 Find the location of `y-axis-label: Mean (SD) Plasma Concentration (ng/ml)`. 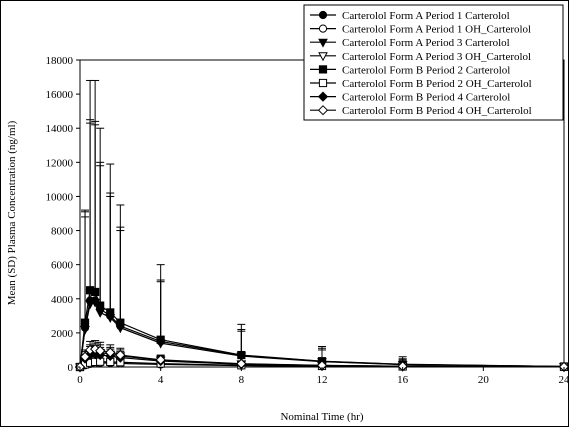

y-axis-label: Mean (SD) Plasma Concentration (ng/ml) is located at coordinates (12, 212).